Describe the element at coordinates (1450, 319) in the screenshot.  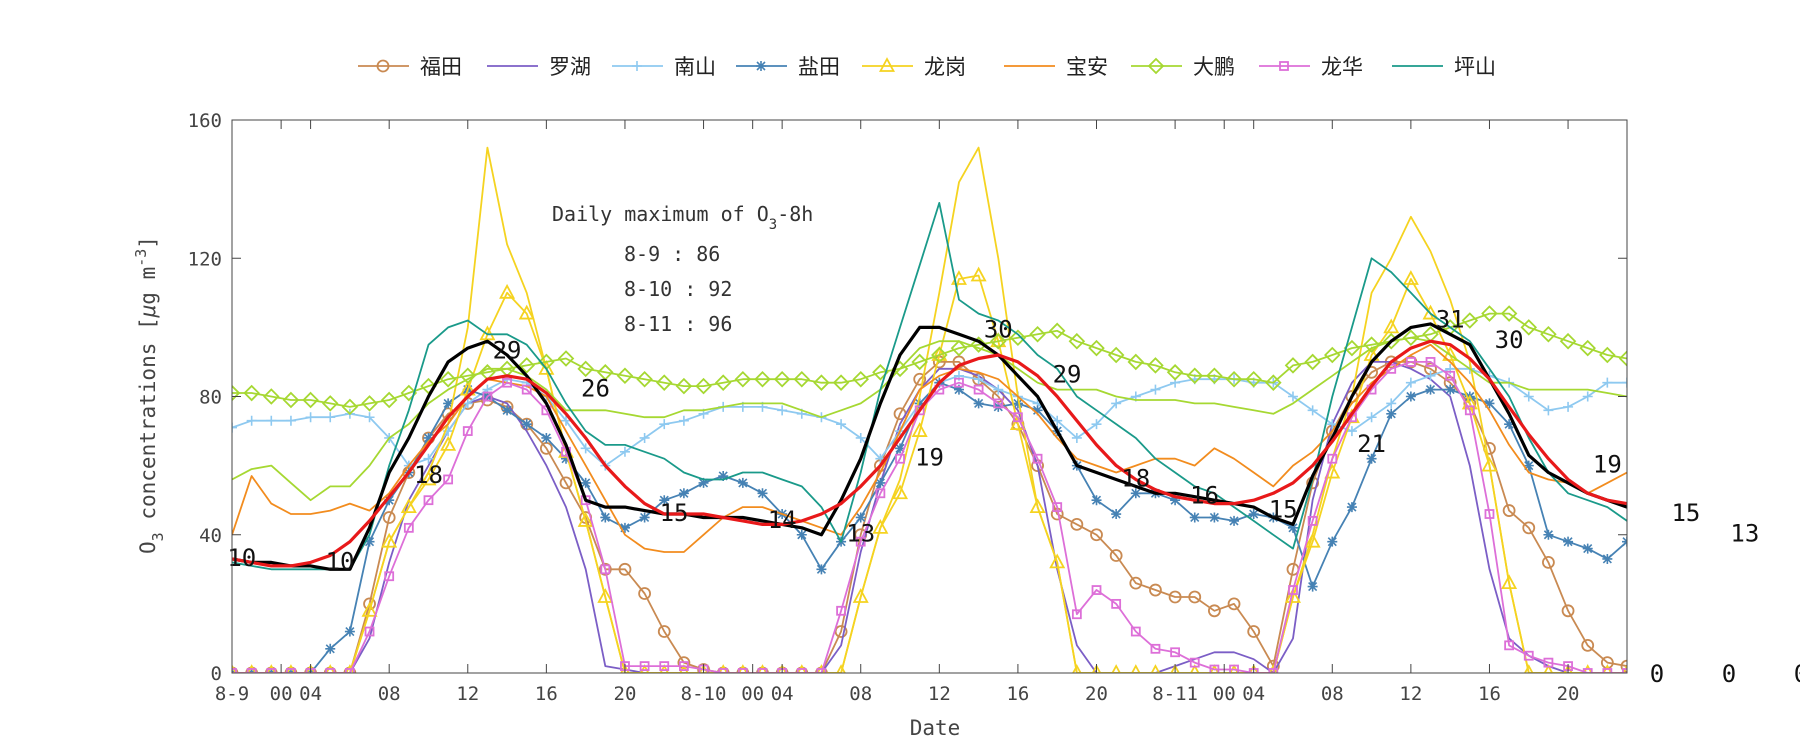
I see `data-label: 31` at that location.